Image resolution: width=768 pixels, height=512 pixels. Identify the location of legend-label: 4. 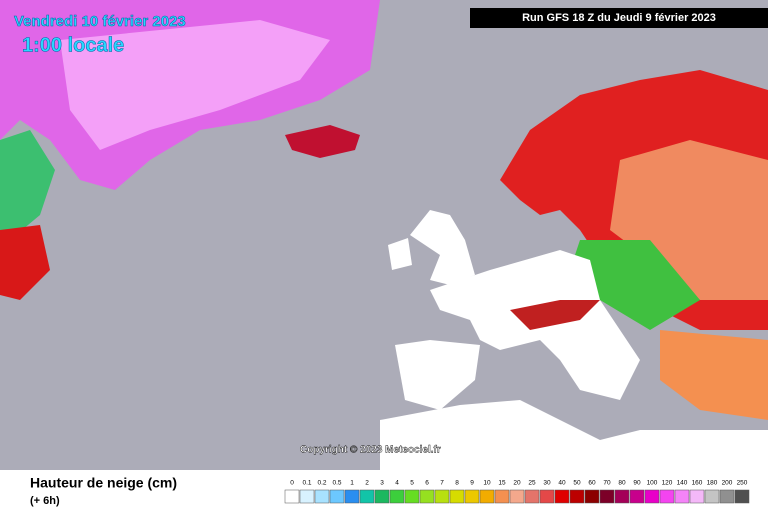
(397, 483).